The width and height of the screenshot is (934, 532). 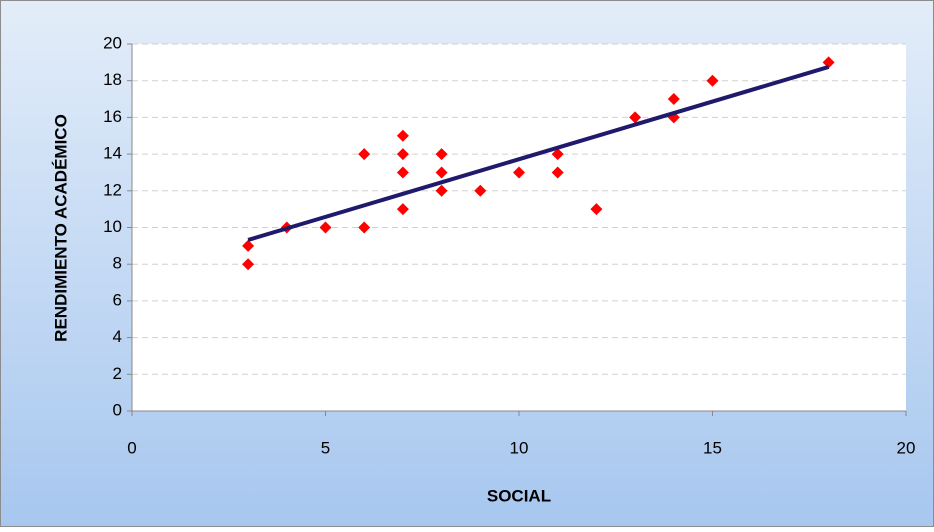 I want to click on y-tick-label: 8, so click(x=117, y=263).